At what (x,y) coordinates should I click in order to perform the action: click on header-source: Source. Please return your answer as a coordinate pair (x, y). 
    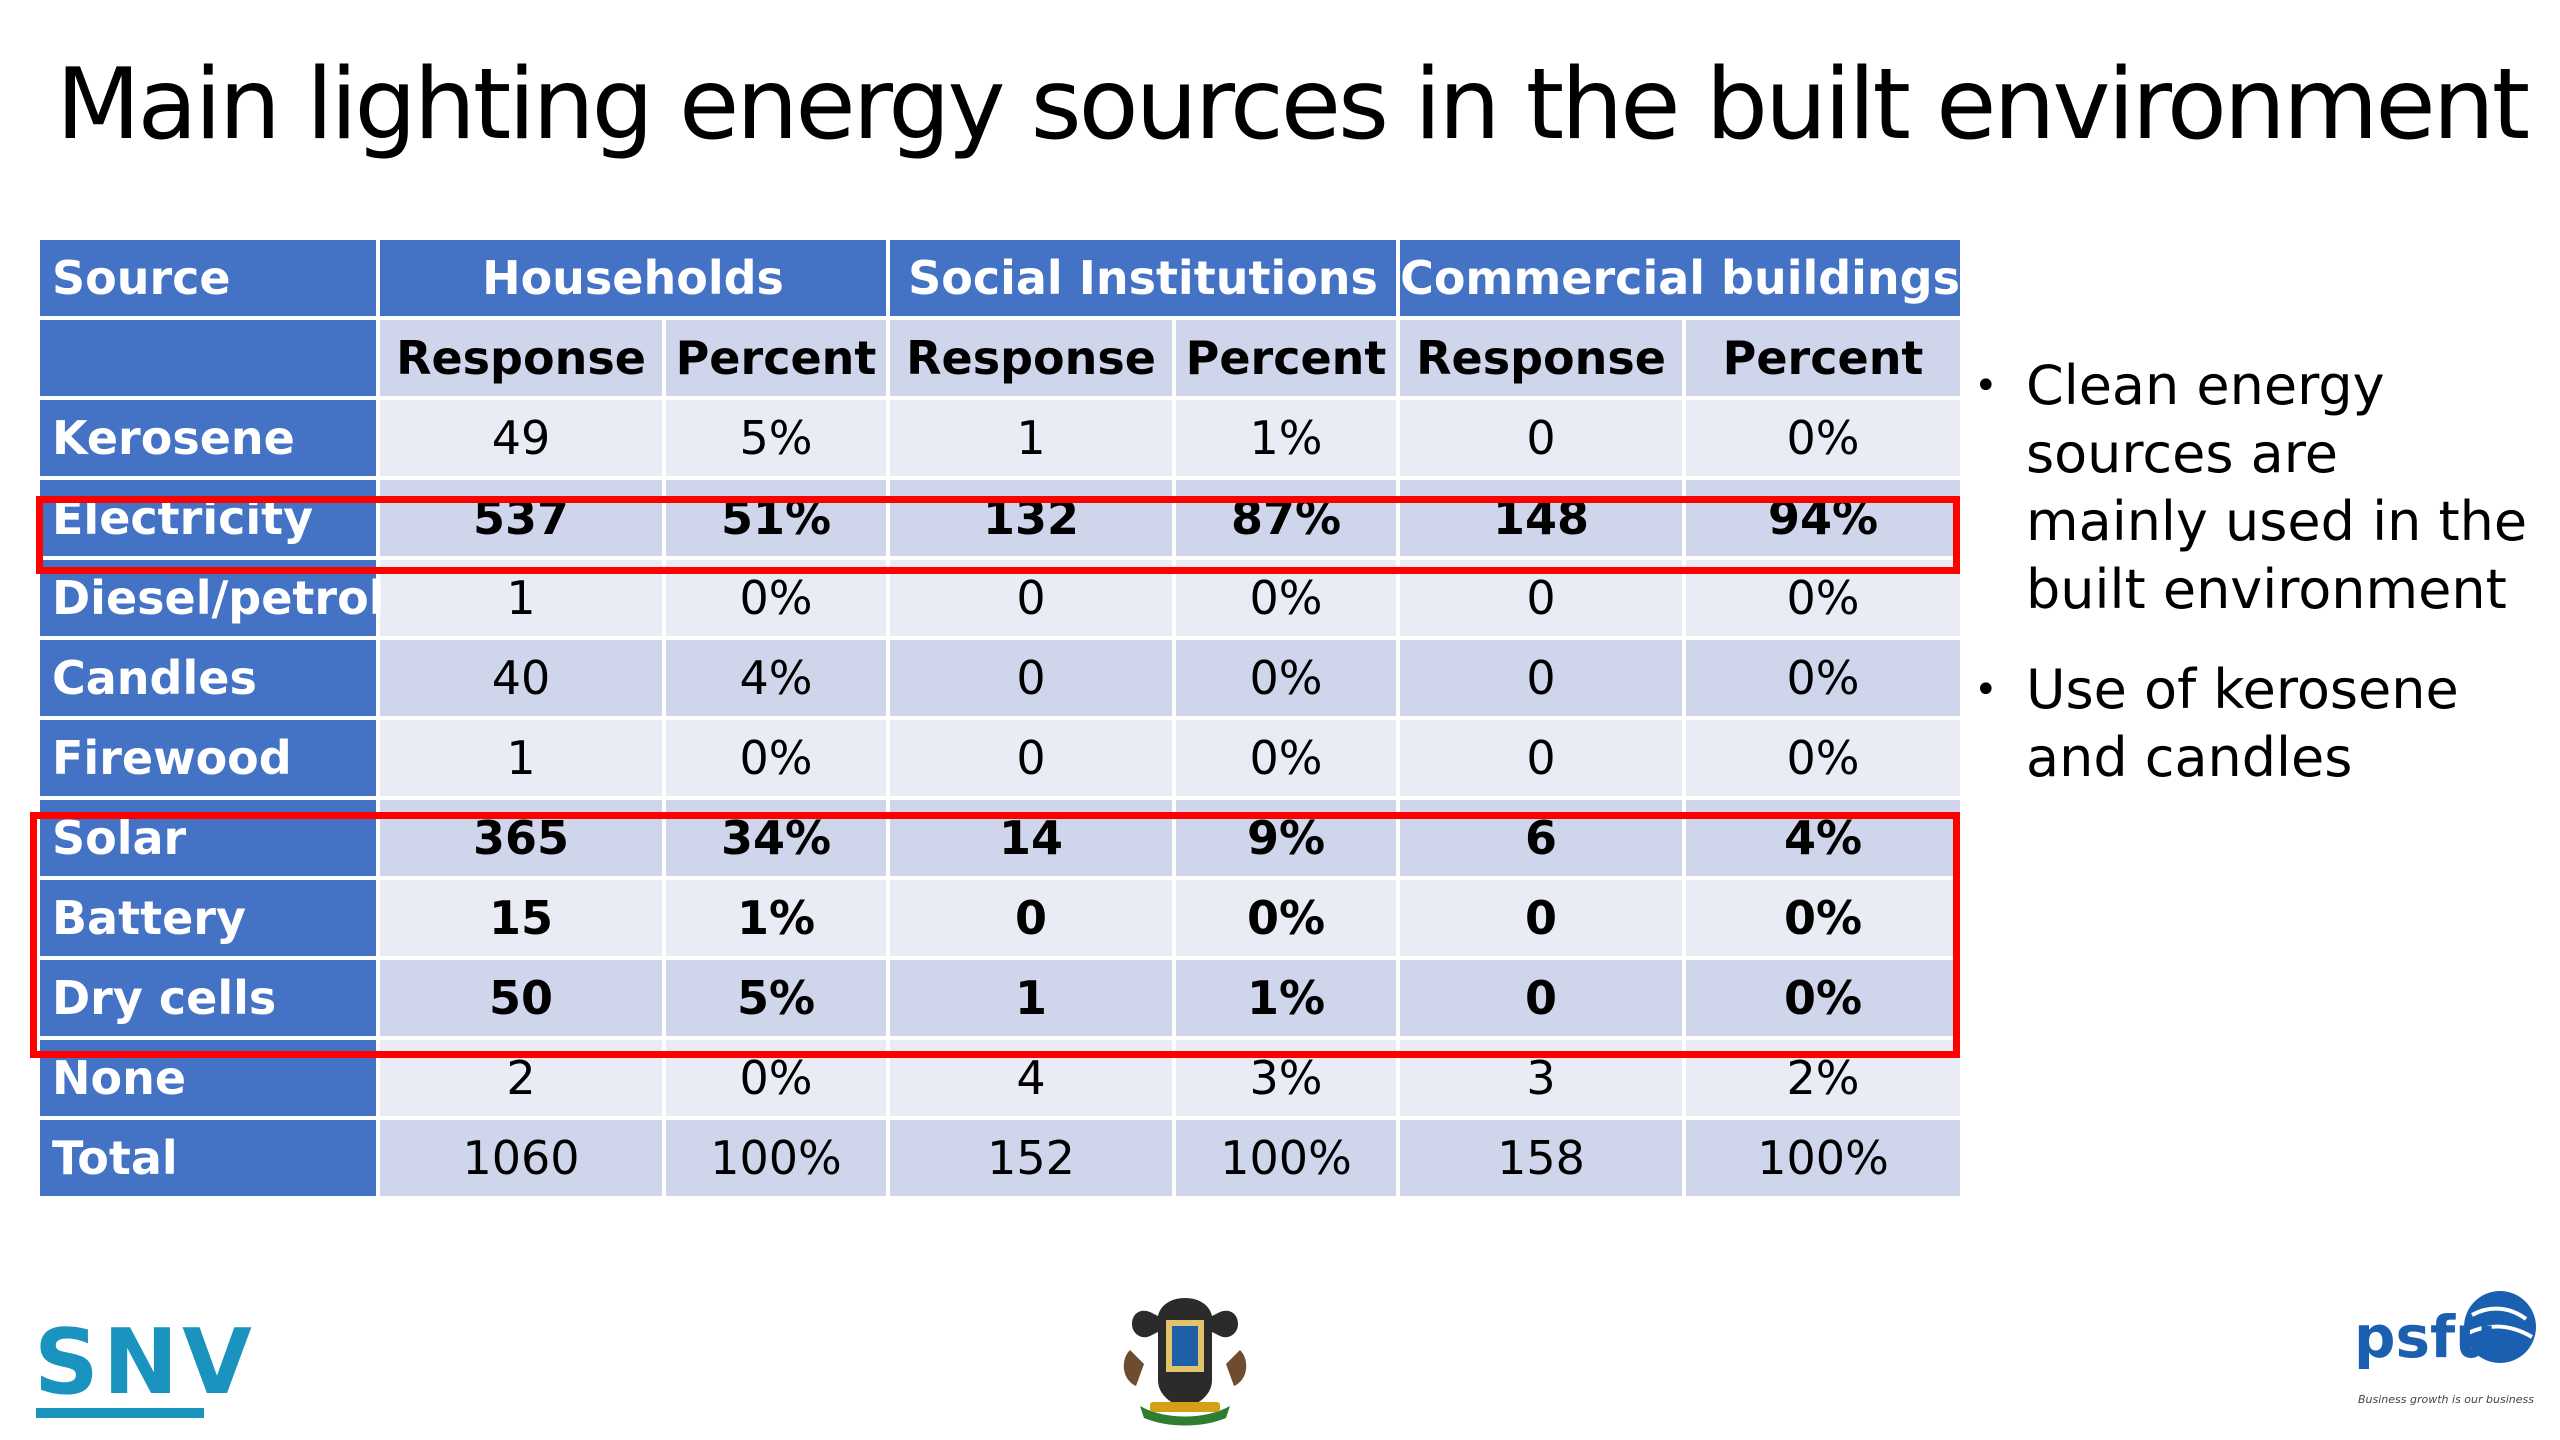
    Looking at the image, I should click on (208, 278).